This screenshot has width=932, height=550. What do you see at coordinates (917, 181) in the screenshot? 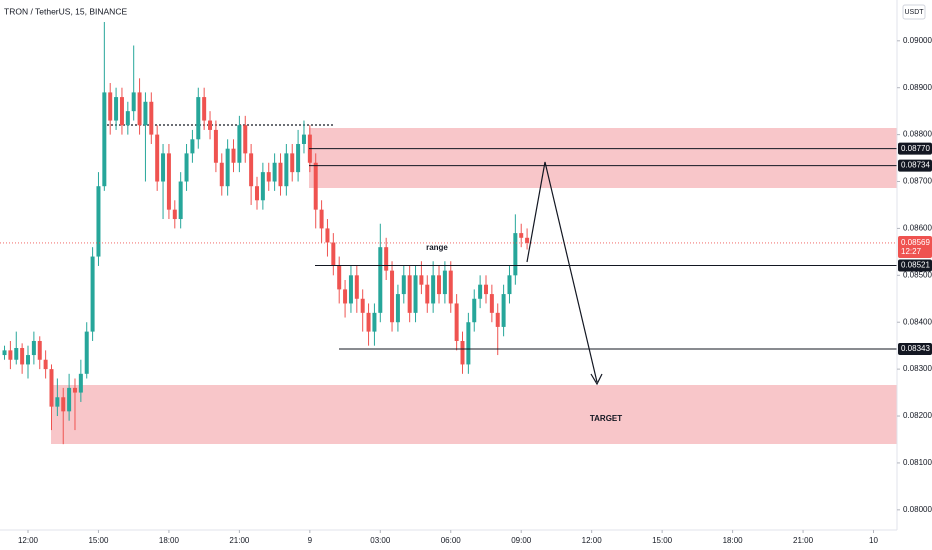
I see `y-tick-label: 0.08700` at bounding box center [917, 181].